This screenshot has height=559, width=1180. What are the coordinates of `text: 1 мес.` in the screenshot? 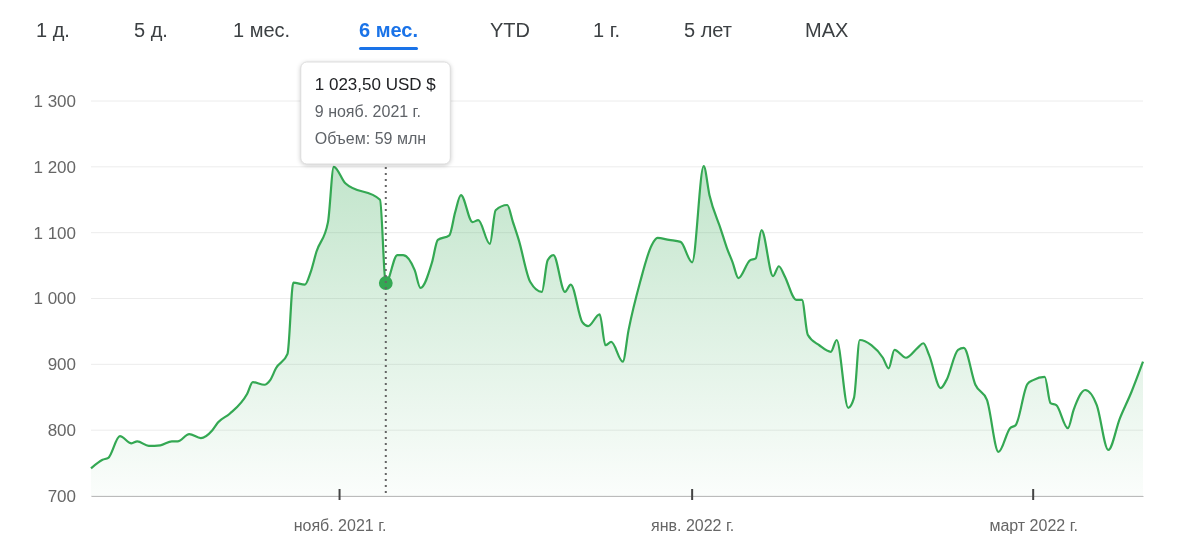 It's located at (262, 30).